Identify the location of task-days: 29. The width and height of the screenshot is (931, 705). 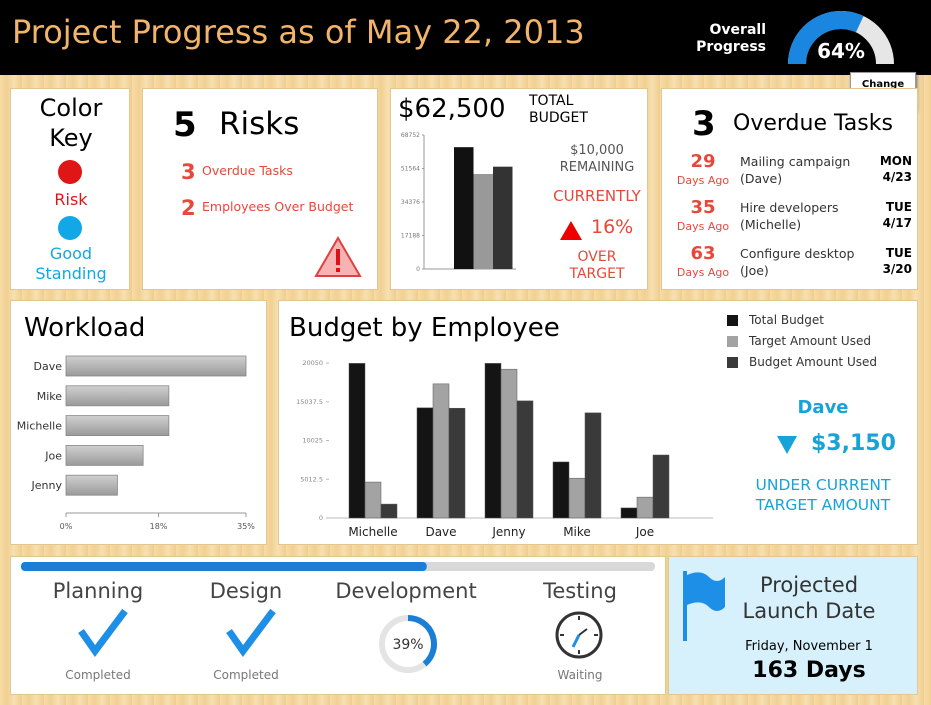
(703, 161).